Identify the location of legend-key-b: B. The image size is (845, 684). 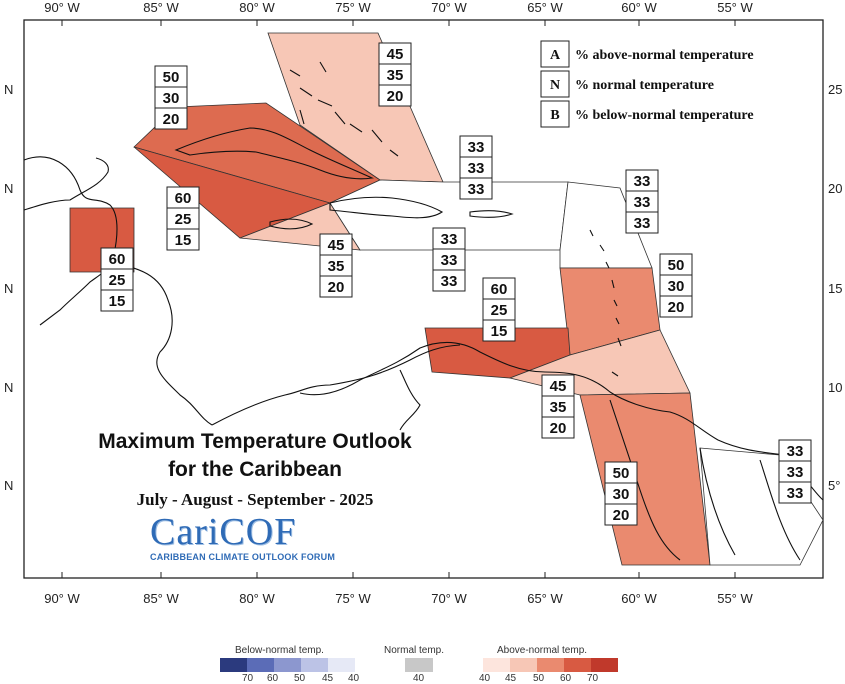
(554, 115).